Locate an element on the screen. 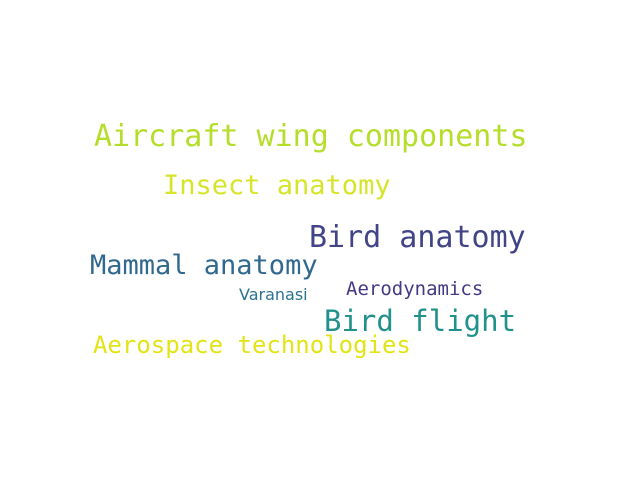  word-varanasi: Varanasi is located at coordinates (273, 294).